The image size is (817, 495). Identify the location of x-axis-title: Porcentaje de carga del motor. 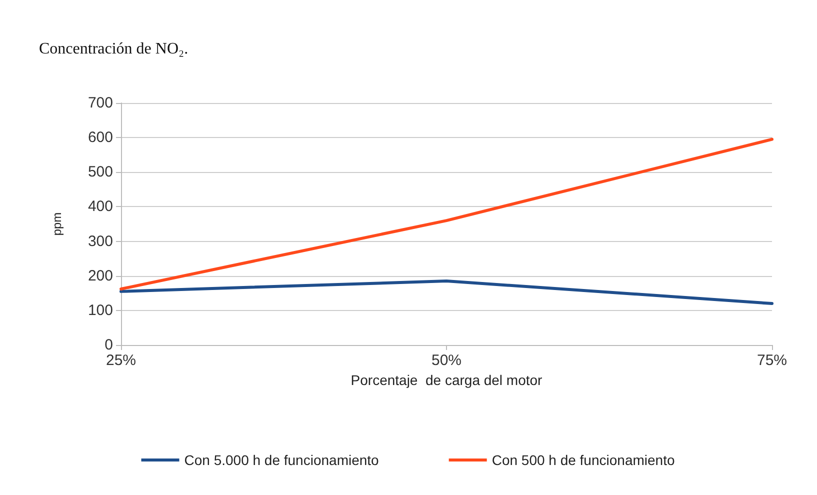
(446, 380).